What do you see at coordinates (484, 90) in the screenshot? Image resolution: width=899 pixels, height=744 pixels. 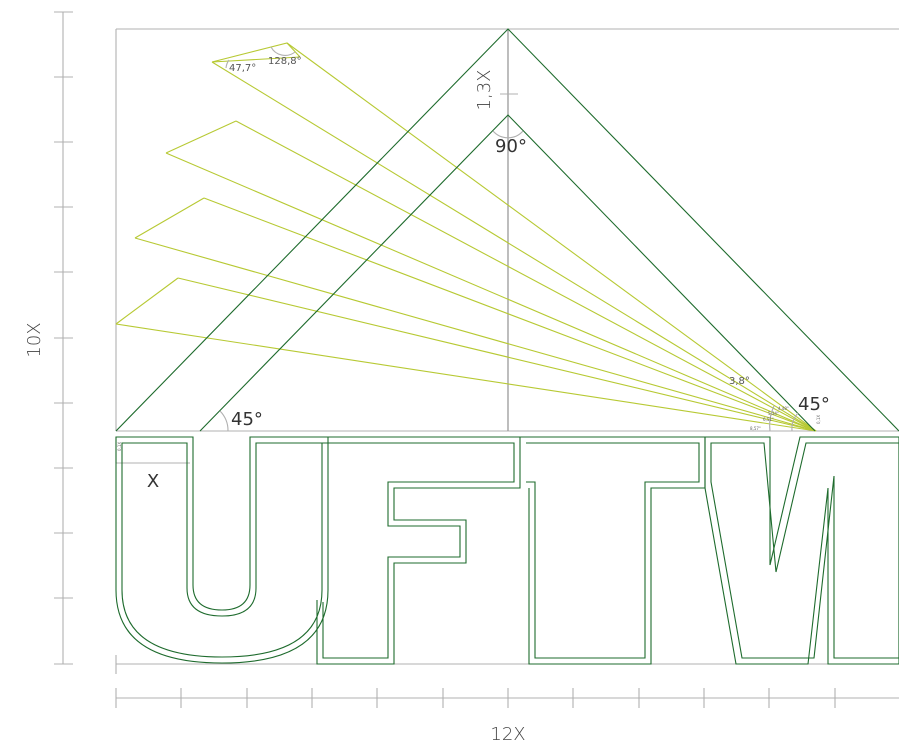 I see `roof-gap-label: 1,3X` at bounding box center [484, 90].